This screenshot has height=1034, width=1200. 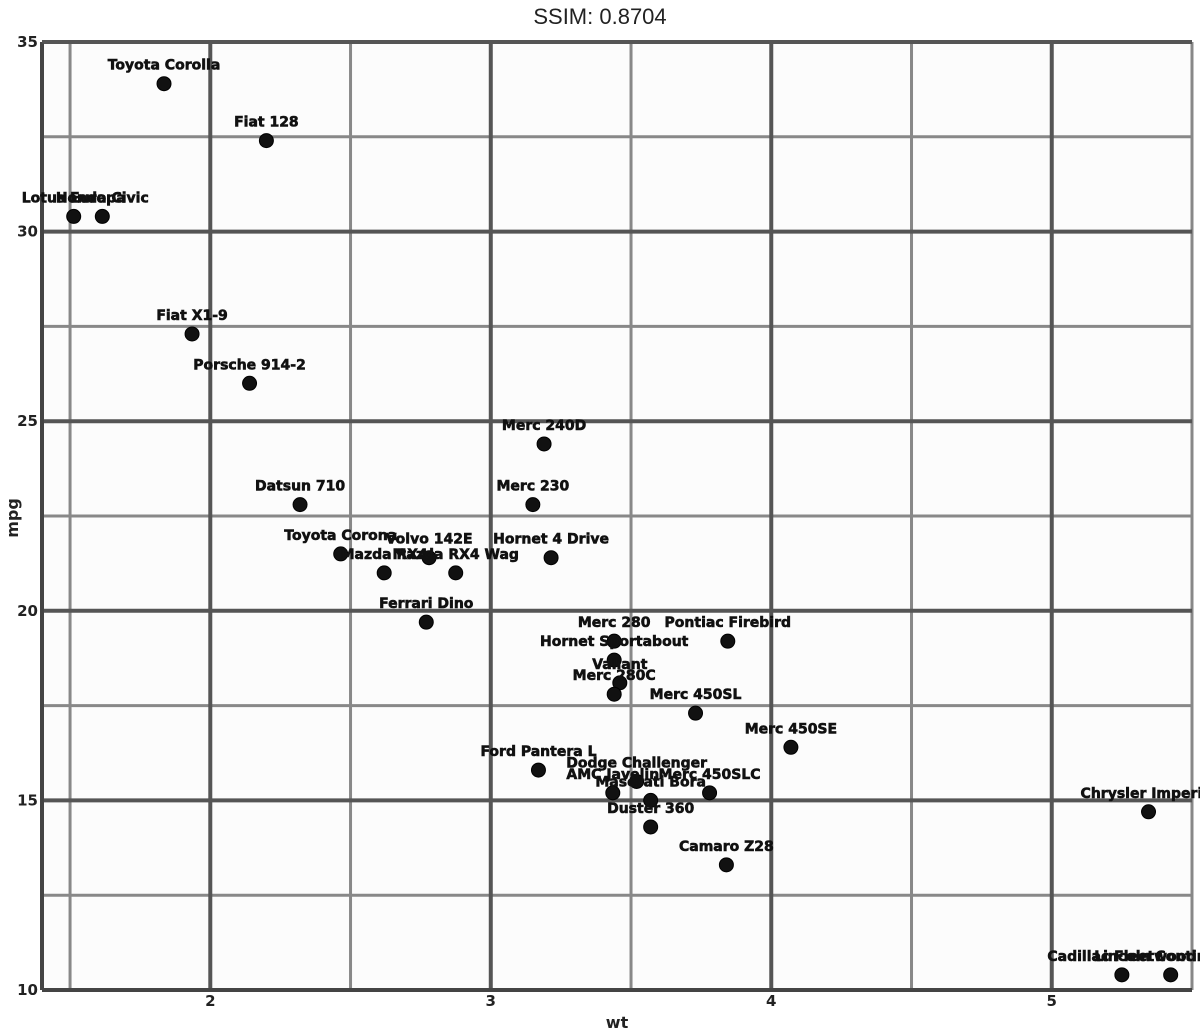 I want to click on point-label: Merc 280C, so click(x=614, y=676).